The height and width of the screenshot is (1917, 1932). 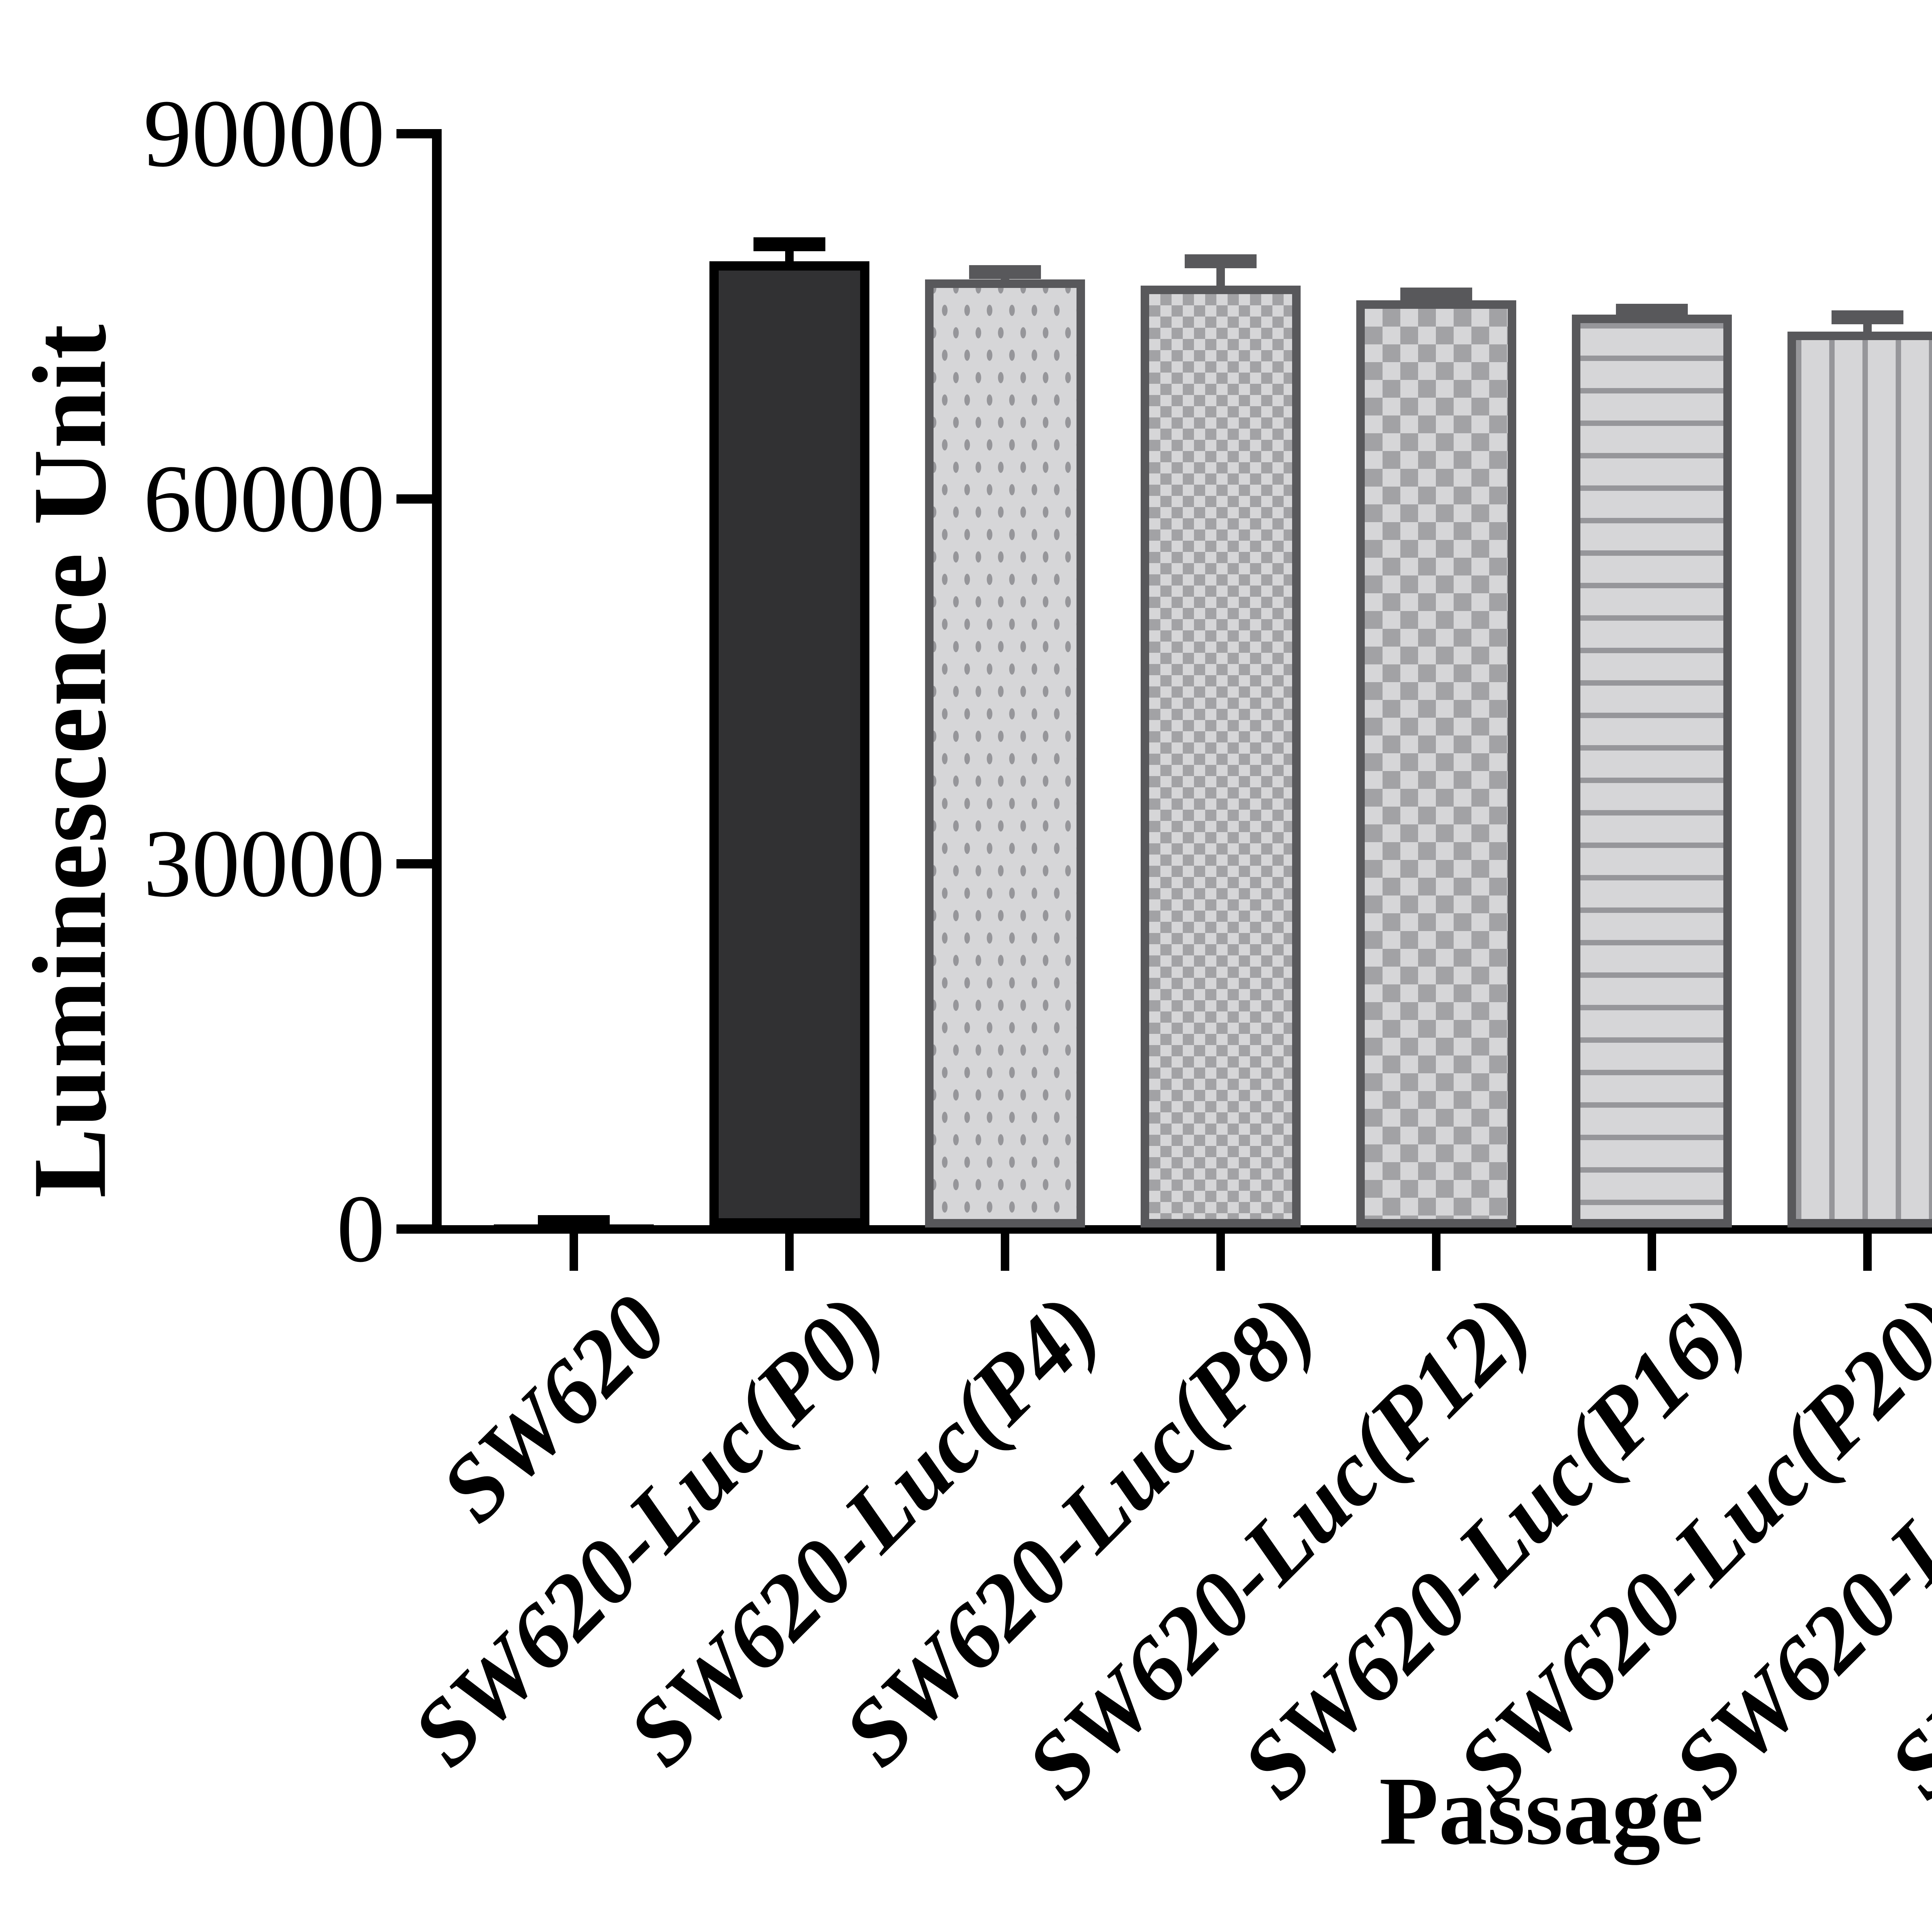 I want to click on x-axis-title: Passage, so click(x=1541, y=1811).